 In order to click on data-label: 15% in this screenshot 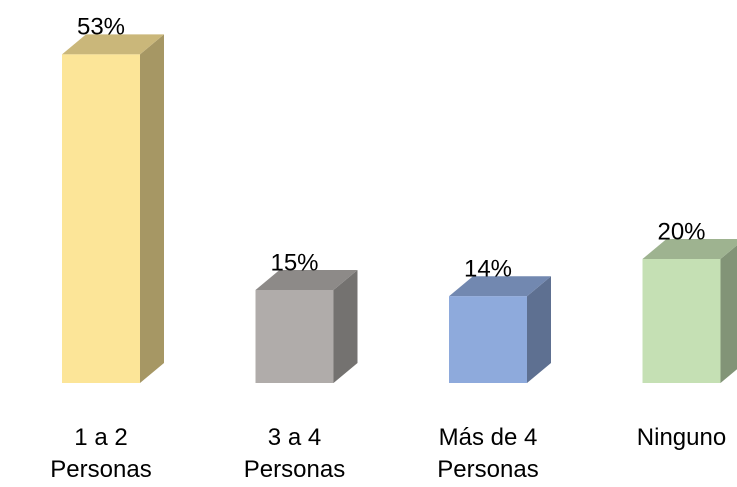, I will do `click(294, 262)`.